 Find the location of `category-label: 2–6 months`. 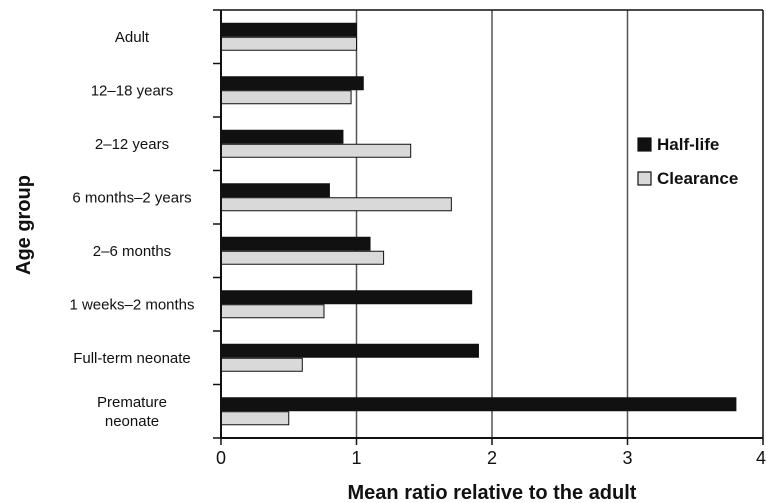

category-label: 2–6 months is located at coordinates (132, 251).